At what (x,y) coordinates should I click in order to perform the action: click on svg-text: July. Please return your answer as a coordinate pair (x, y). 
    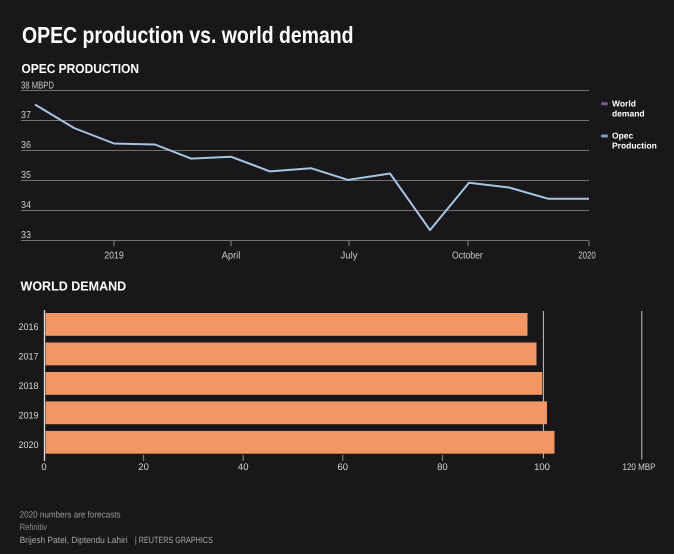
    Looking at the image, I should click on (349, 256).